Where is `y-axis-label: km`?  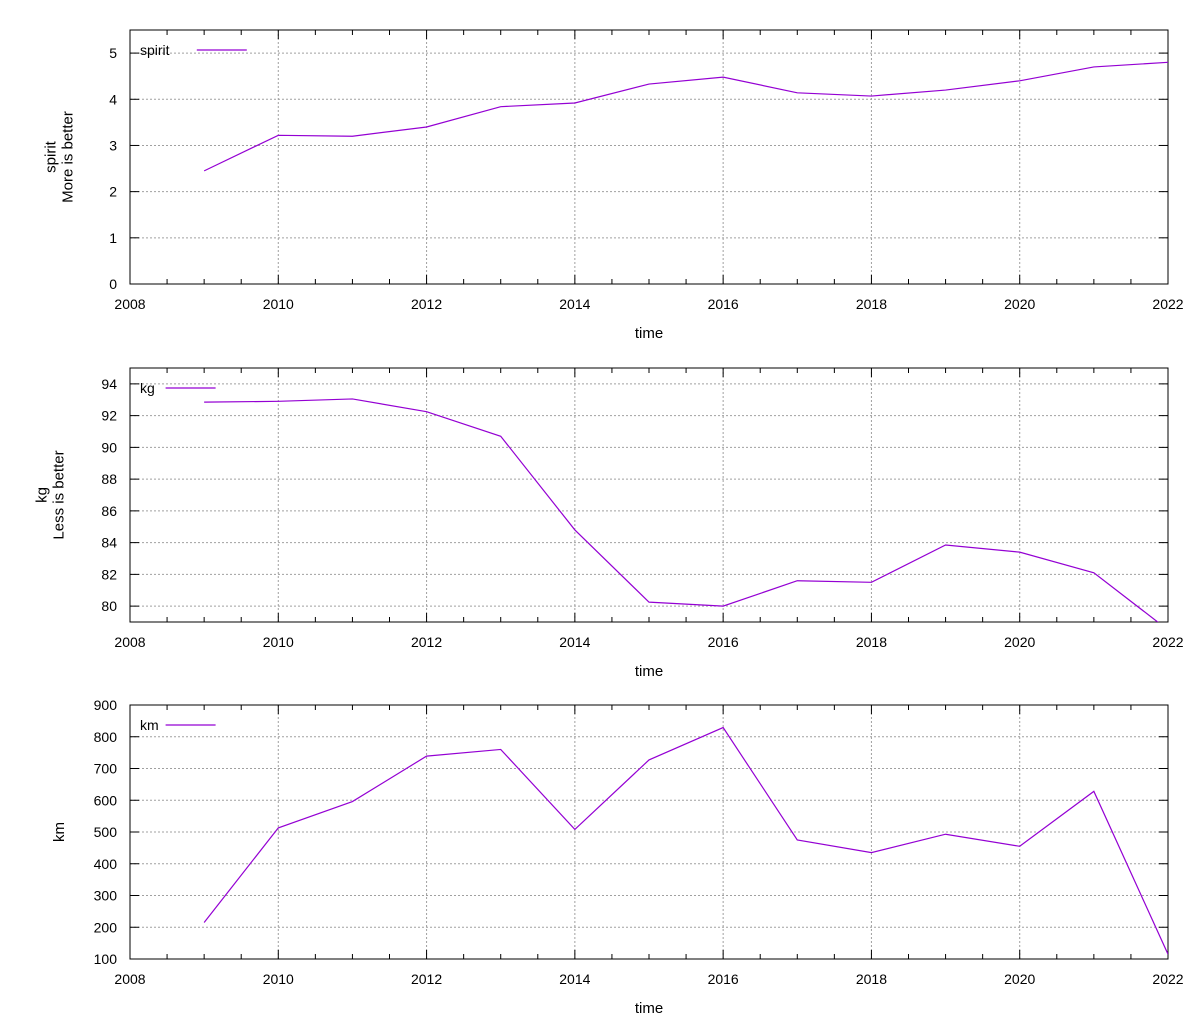
y-axis-label: km is located at coordinates (59, 832).